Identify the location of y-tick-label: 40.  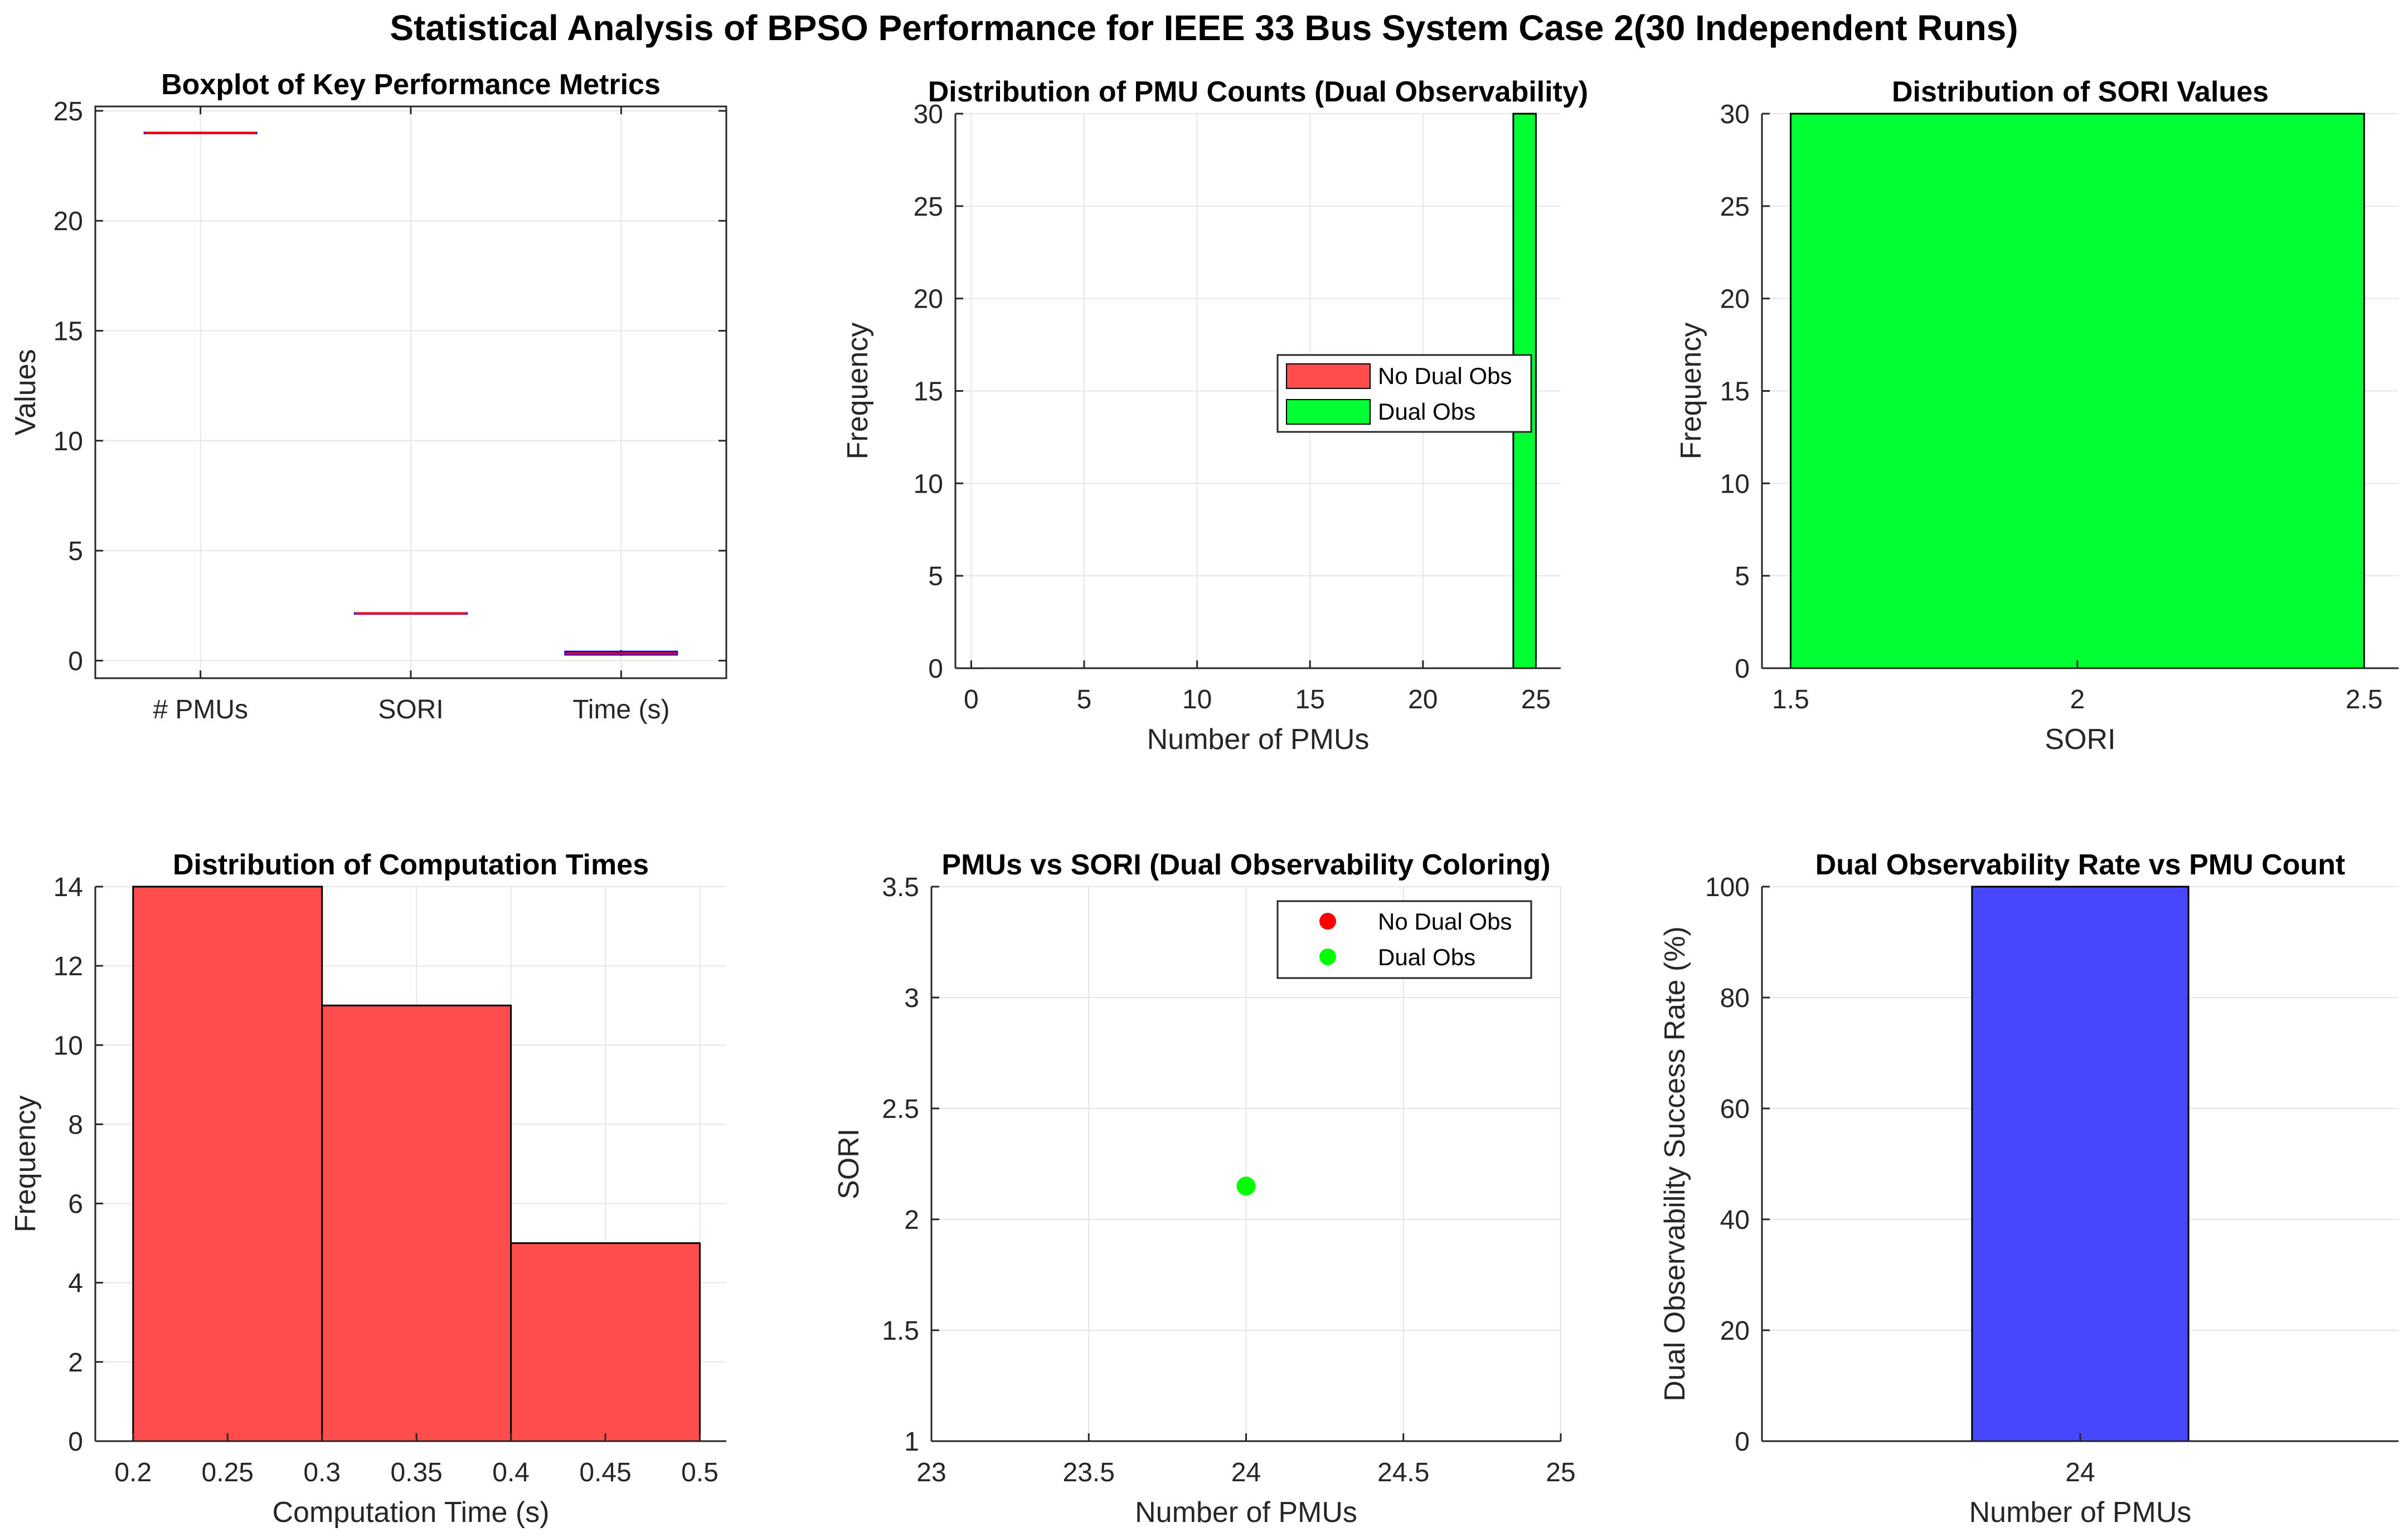
(1735, 1220).